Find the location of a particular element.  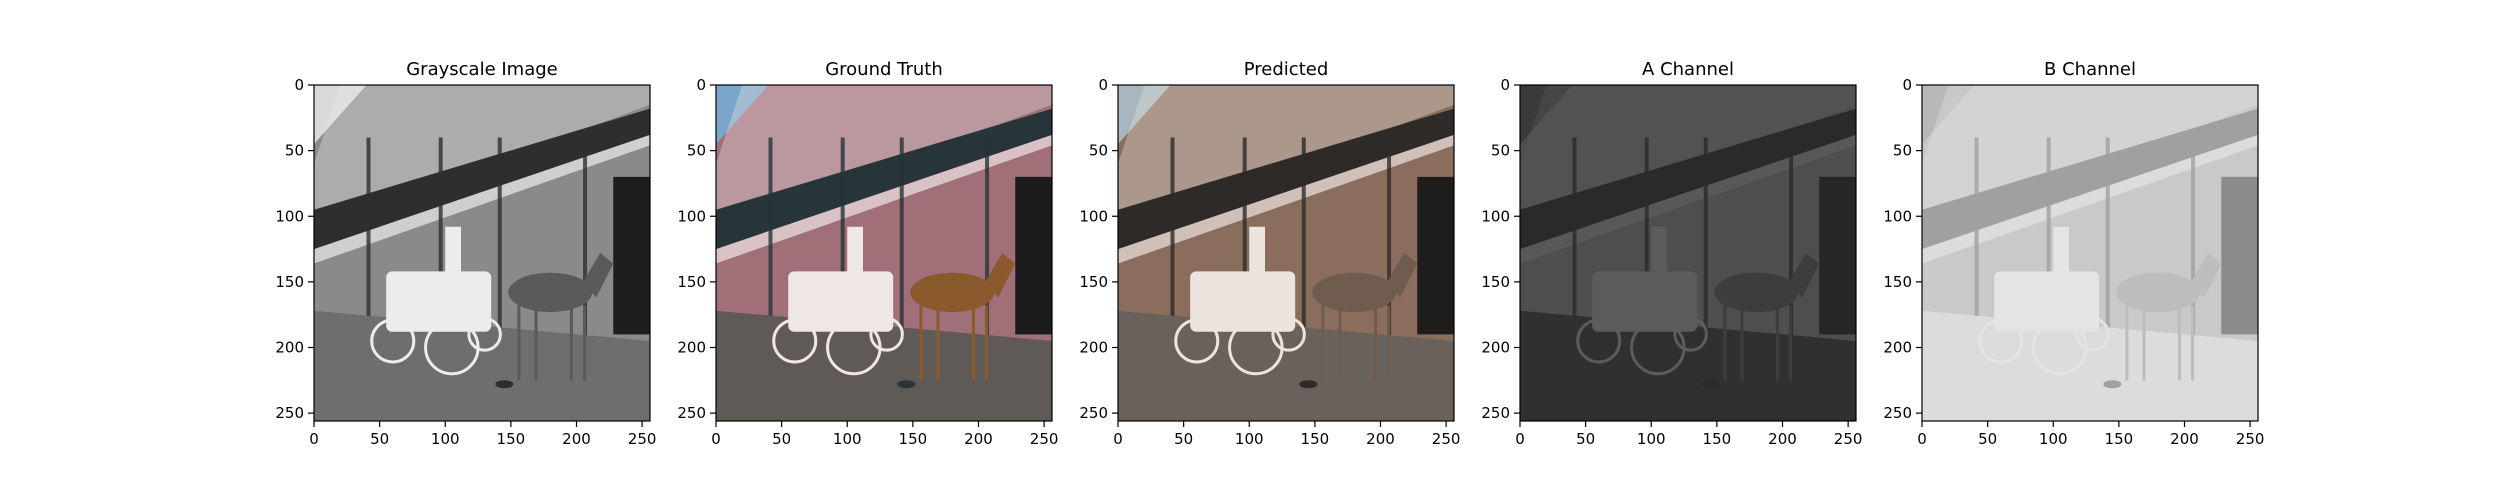

panel-title: Predicted is located at coordinates (1286, 69).